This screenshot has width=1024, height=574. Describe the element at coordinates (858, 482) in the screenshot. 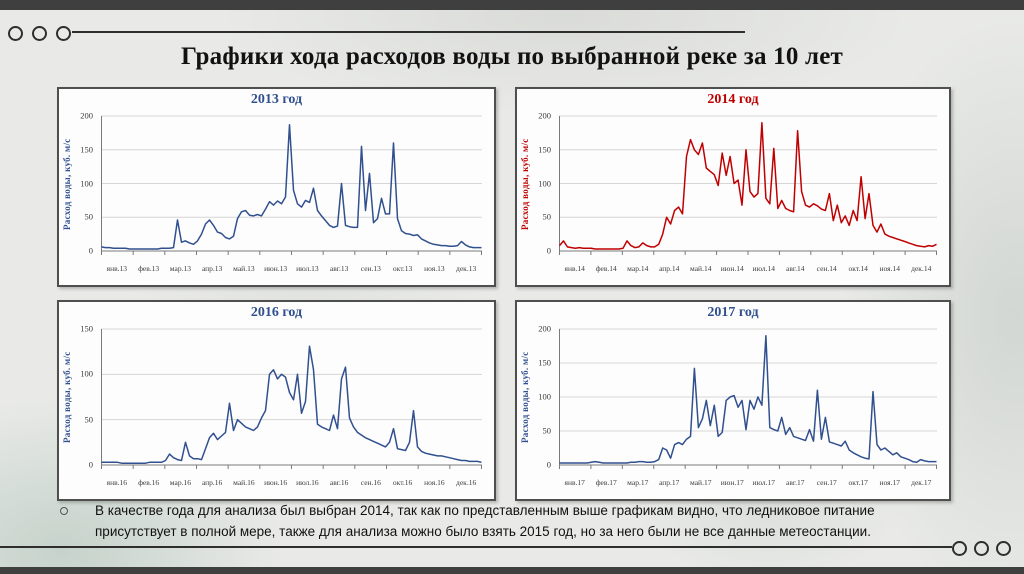

I see `x-tick-label: окт.17` at that location.